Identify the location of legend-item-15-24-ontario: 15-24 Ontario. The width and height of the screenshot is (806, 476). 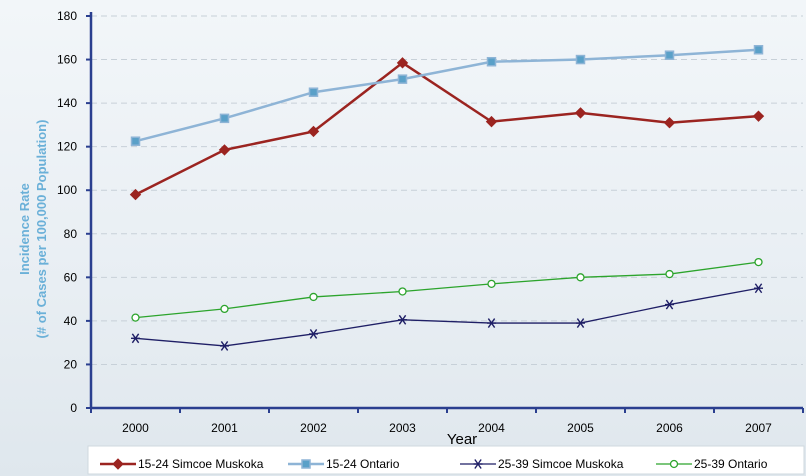
(344, 464).